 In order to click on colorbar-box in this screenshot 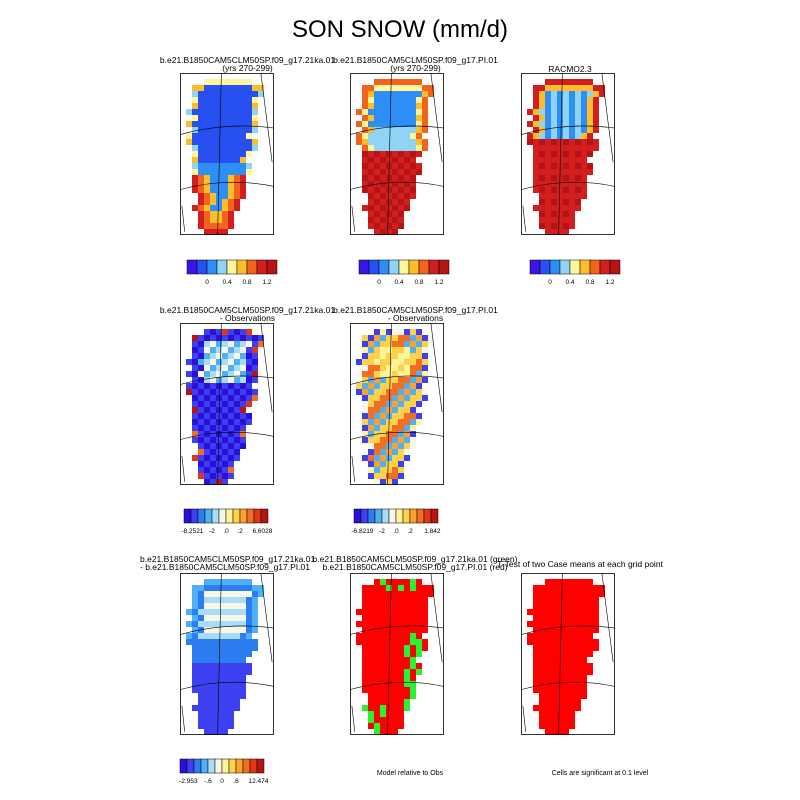, I will do `click(374, 267)`.